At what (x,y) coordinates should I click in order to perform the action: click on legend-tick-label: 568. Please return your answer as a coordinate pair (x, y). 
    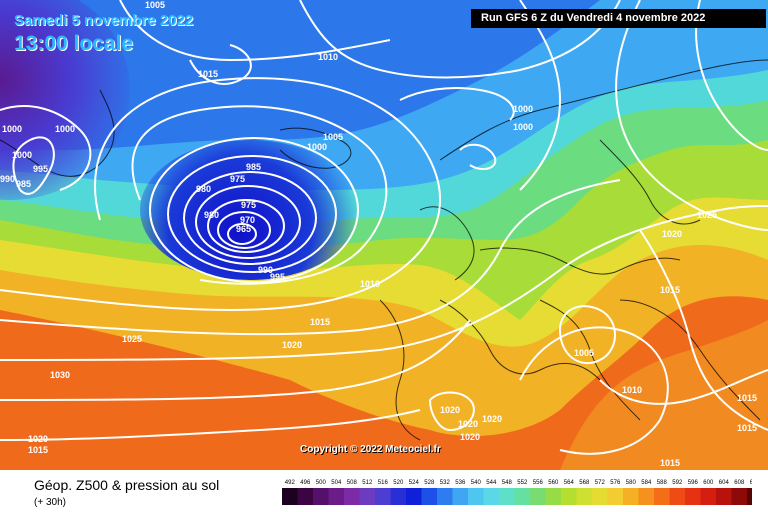
    Looking at the image, I should click on (584, 483).